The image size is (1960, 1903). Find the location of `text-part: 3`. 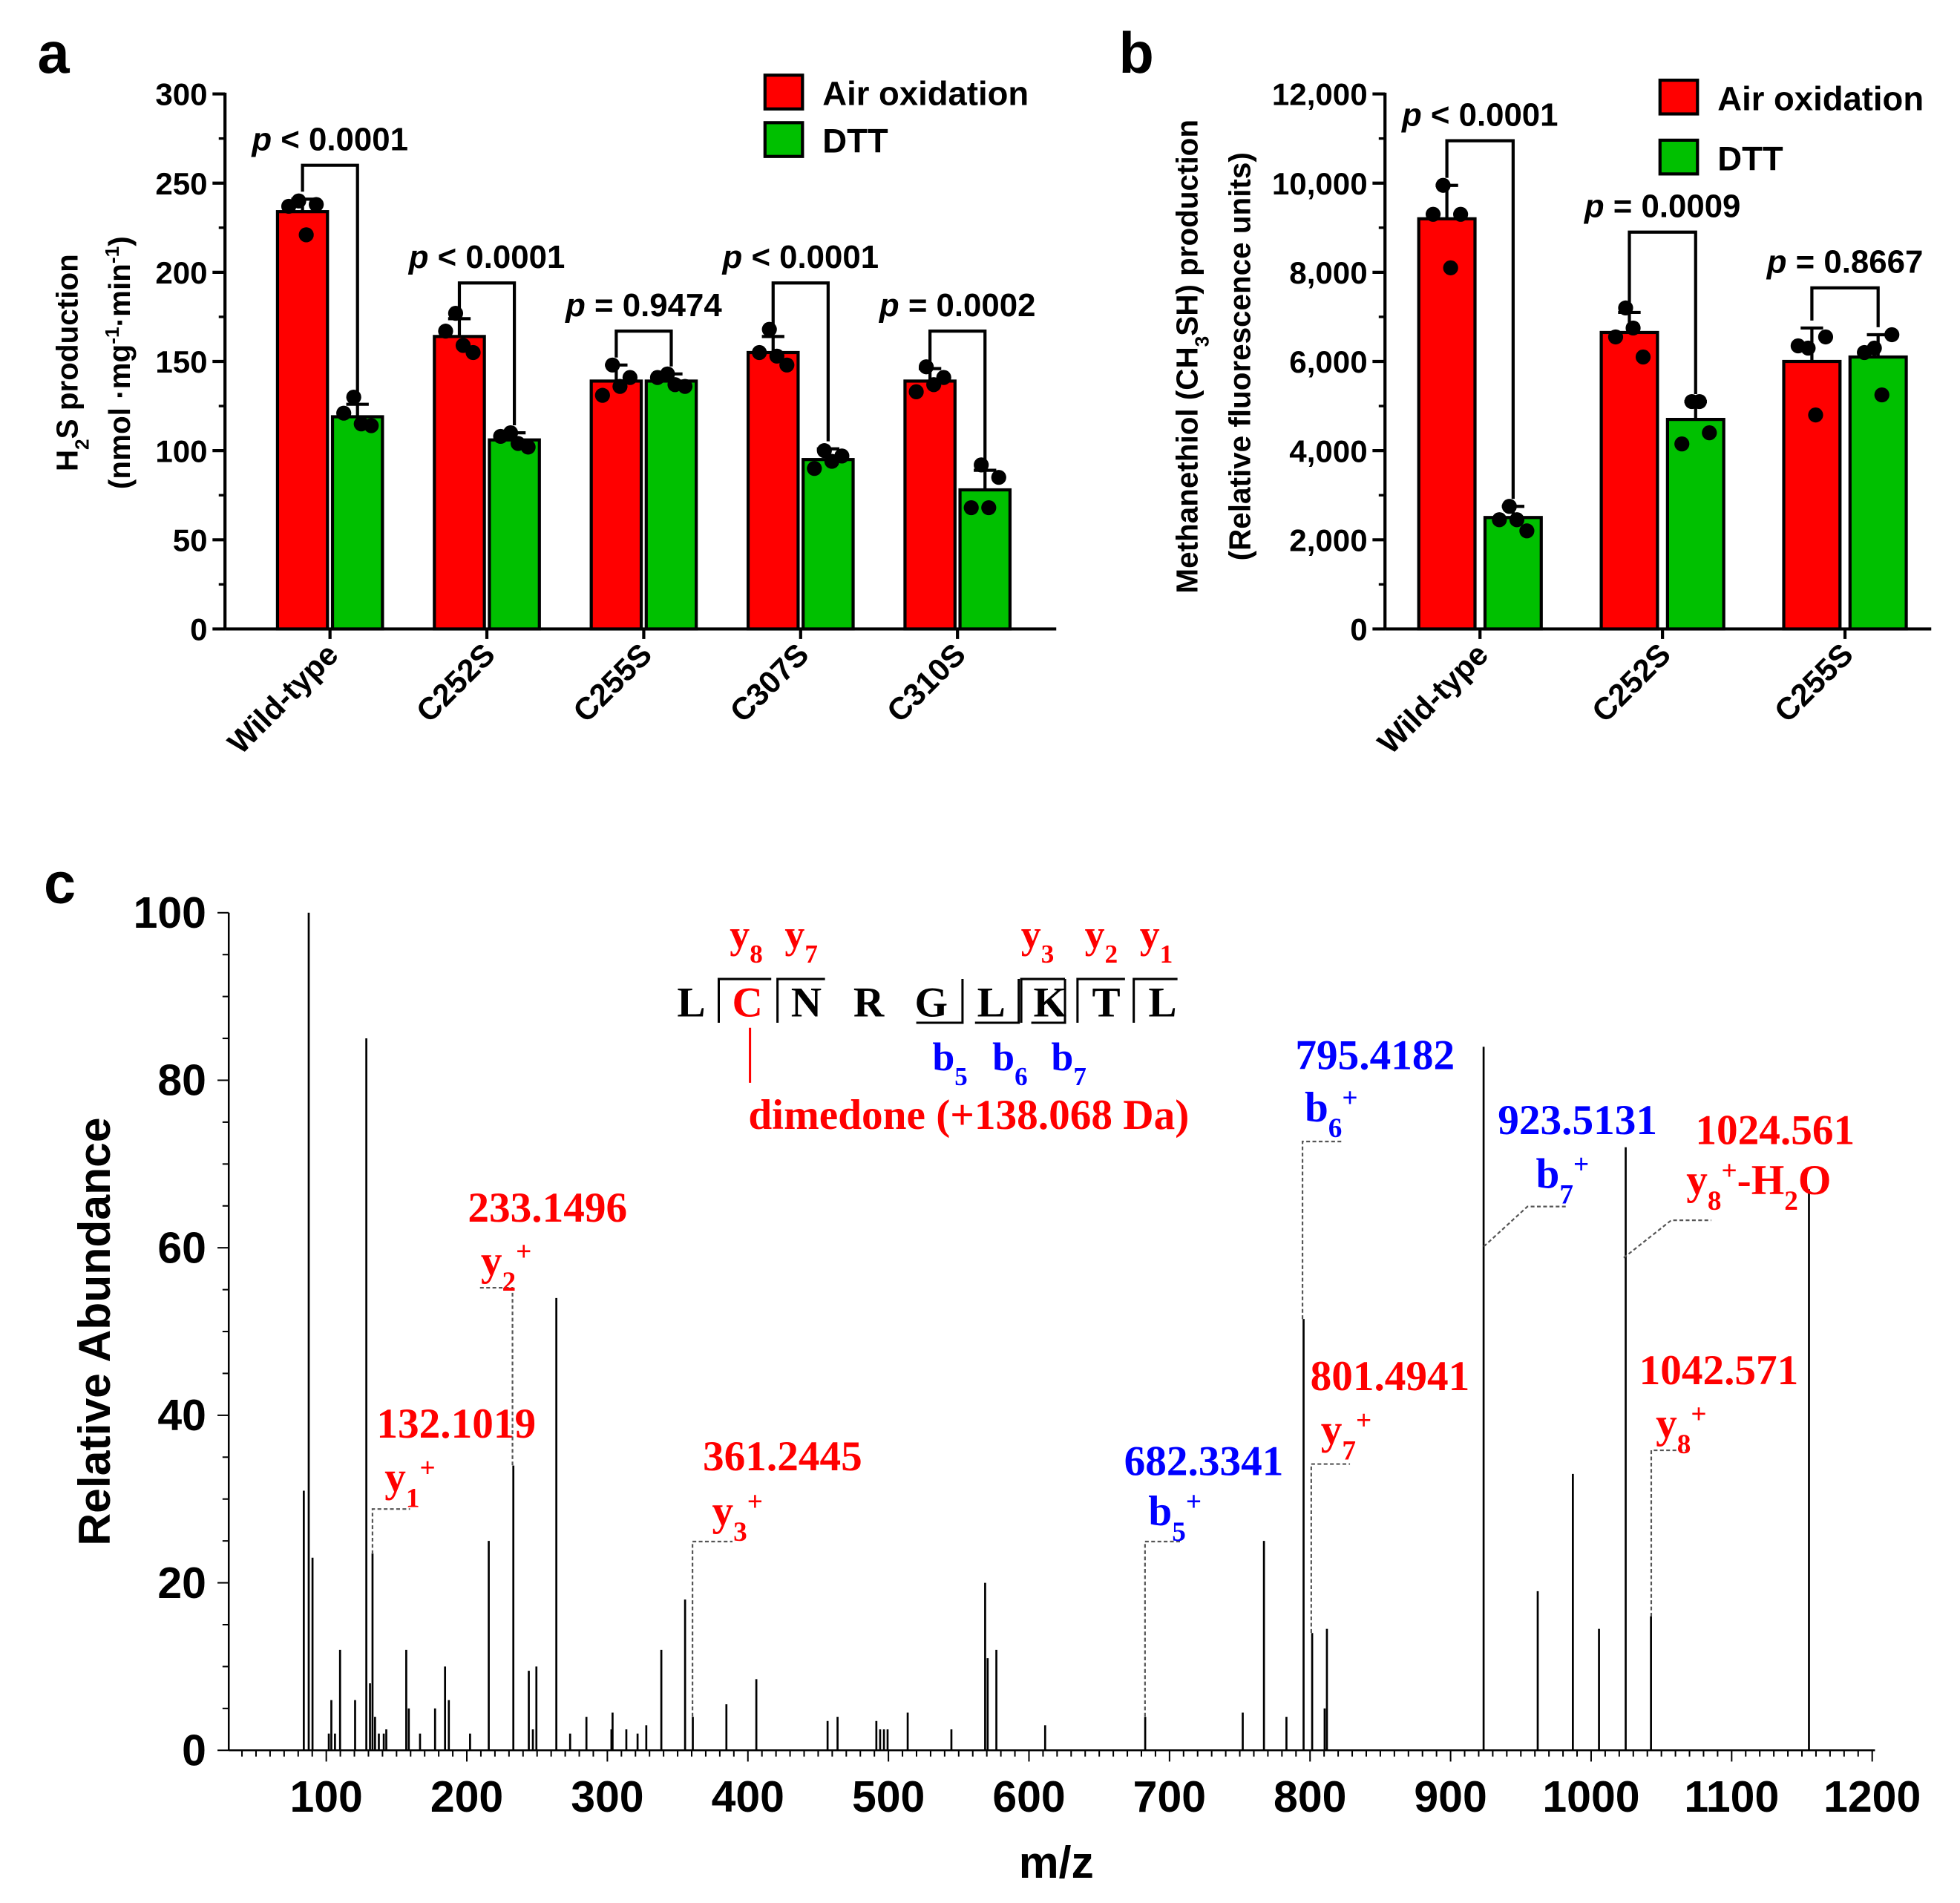

text-part: 3 is located at coordinates (1202, 341).